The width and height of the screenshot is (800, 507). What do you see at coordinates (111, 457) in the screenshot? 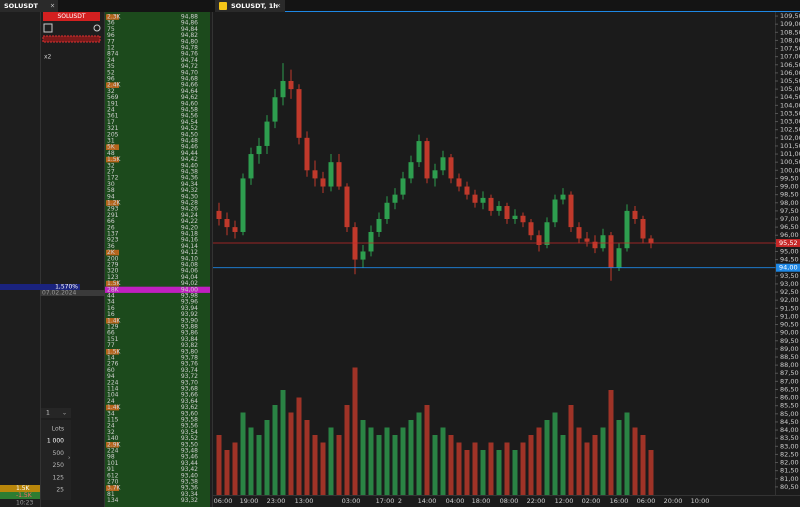
I see `volume: 98` at bounding box center [111, 457].